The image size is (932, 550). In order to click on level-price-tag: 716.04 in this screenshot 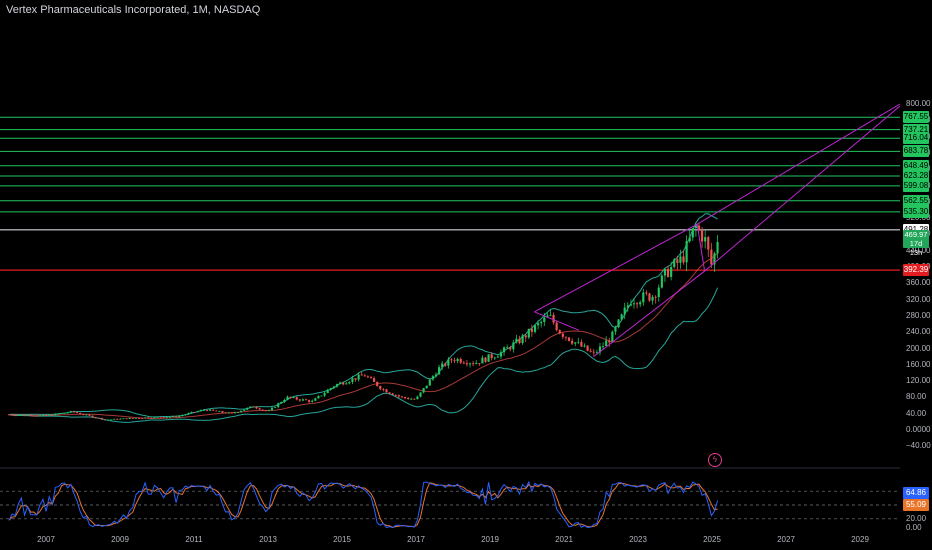, I will do `click(916, 138)`.